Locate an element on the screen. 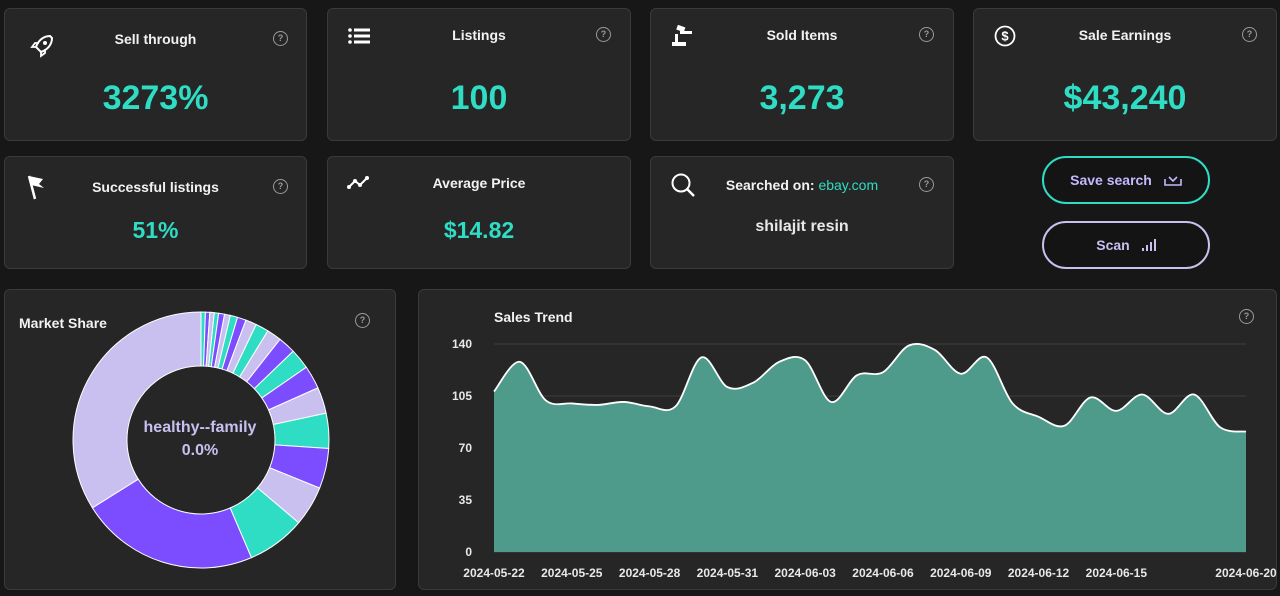  x-tick-label: 2024-05-31 is located at coordinates (728, 573).